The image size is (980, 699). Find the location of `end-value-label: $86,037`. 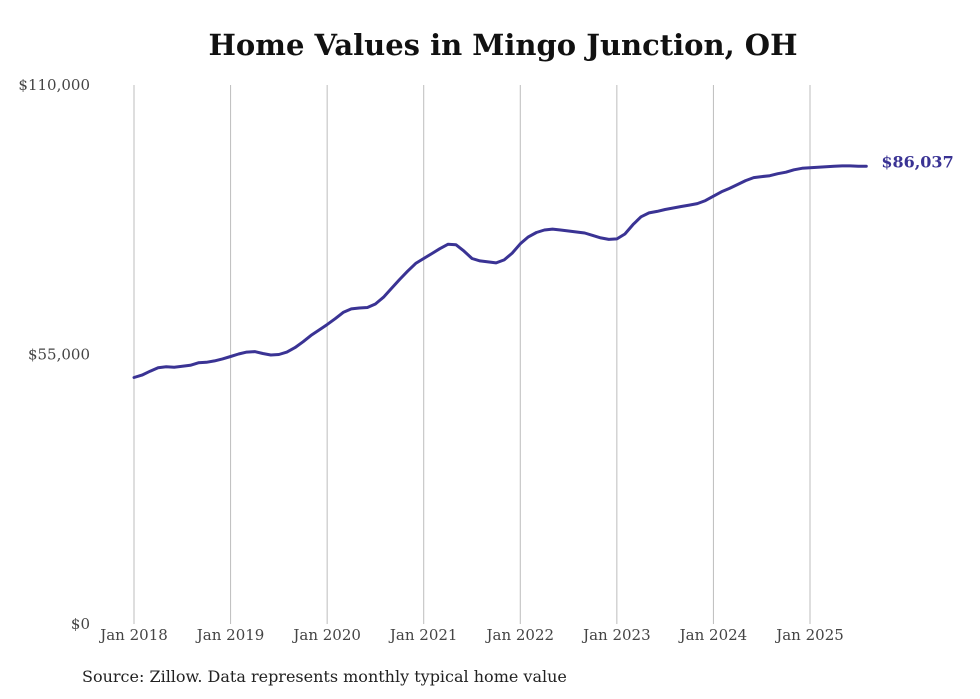

end-value-label: $86,037 is located at coordinates (917, 161).